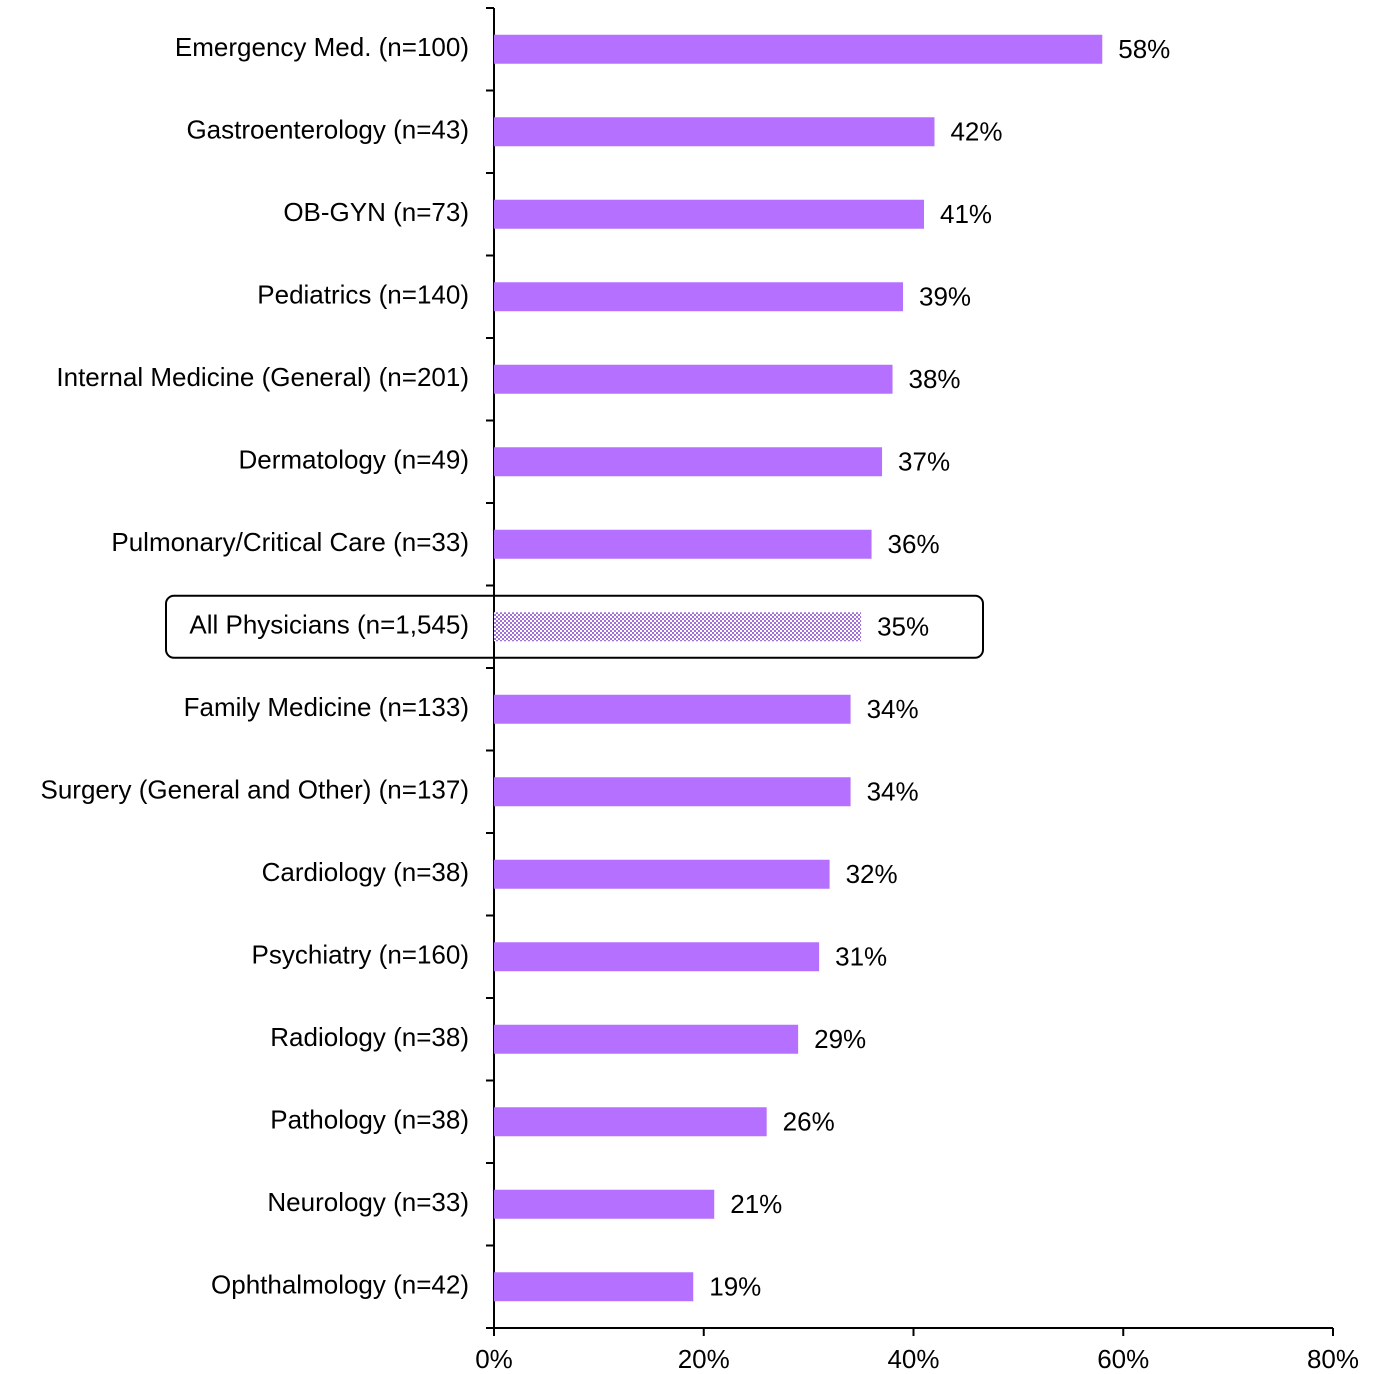  What do you see at coordinates (363, 295) in the screenshot?
I see `y-tick-label: Pediatrics (n=140)` at bounding box center [363, 295].